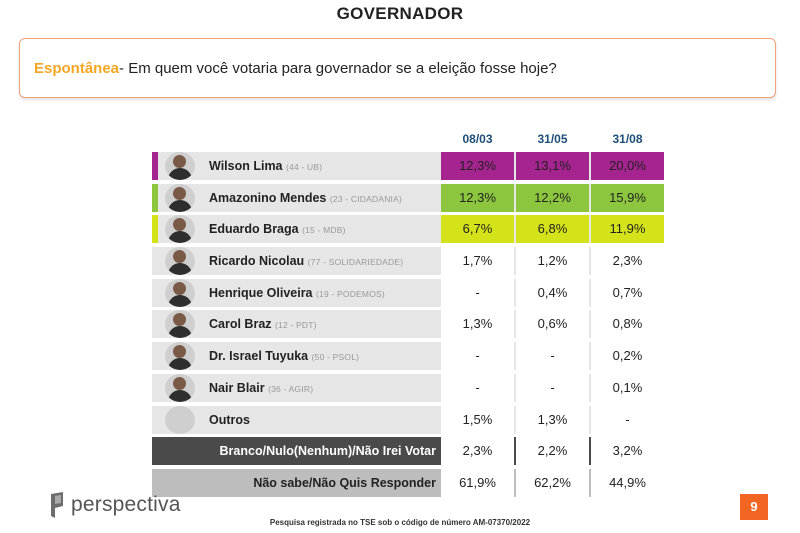 The image size is (800, 533). I want to click on date-header: 31/05, so click(552, 139).